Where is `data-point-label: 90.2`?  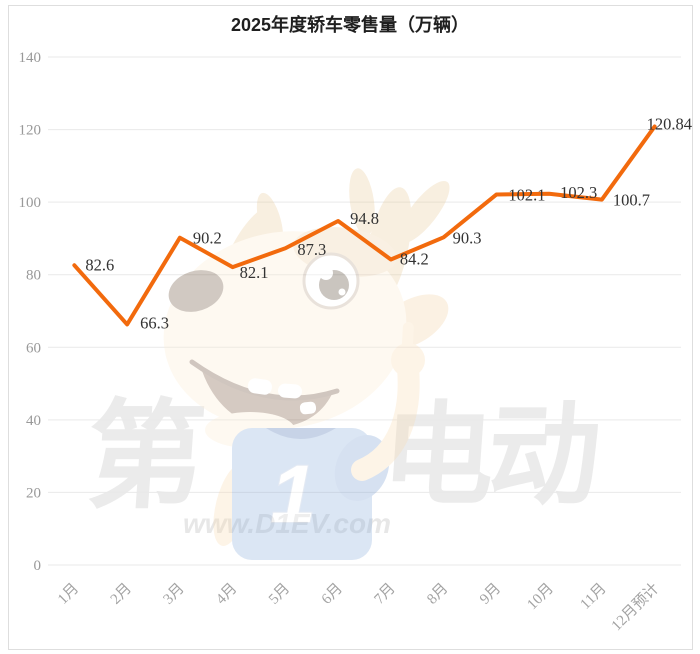
data-point-label: 90.2 is located at coordinates (207, 238).